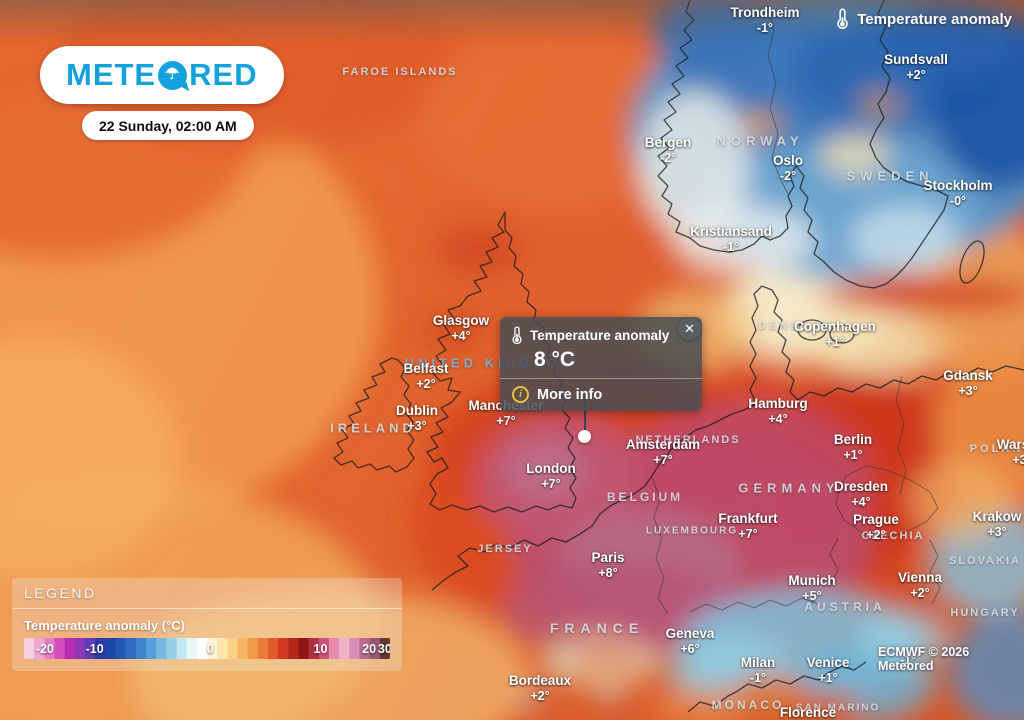 The height and width of the screenshot is (720, 1024). I want to click on city-name: Vienna, so click(920, 577).